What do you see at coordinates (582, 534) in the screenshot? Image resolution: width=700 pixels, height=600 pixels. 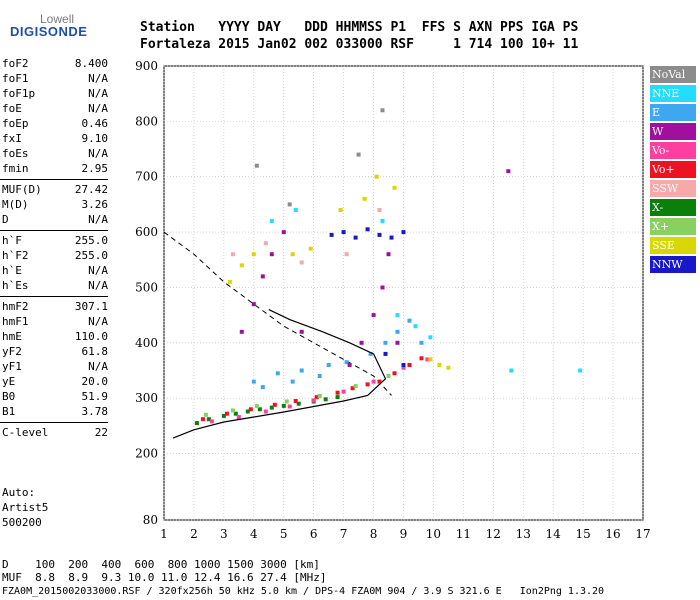 I see `x-tick-label: 15` at bounding box center [582, 534].